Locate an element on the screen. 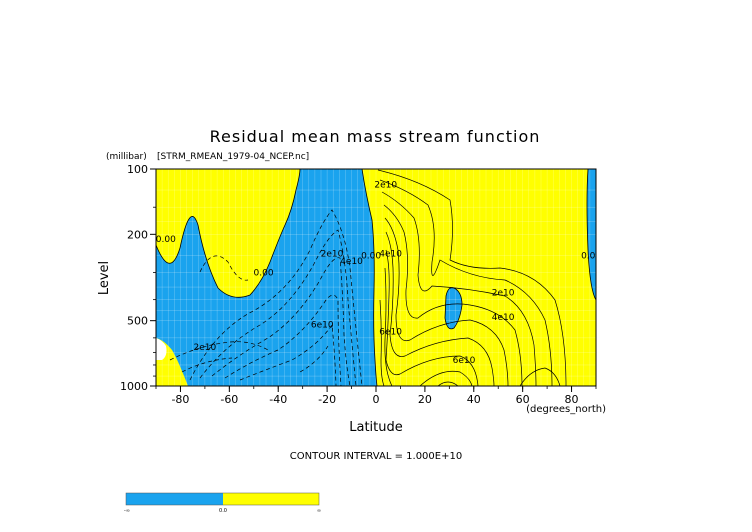  negative-region-subtropical is located at coordinates (453, 308).